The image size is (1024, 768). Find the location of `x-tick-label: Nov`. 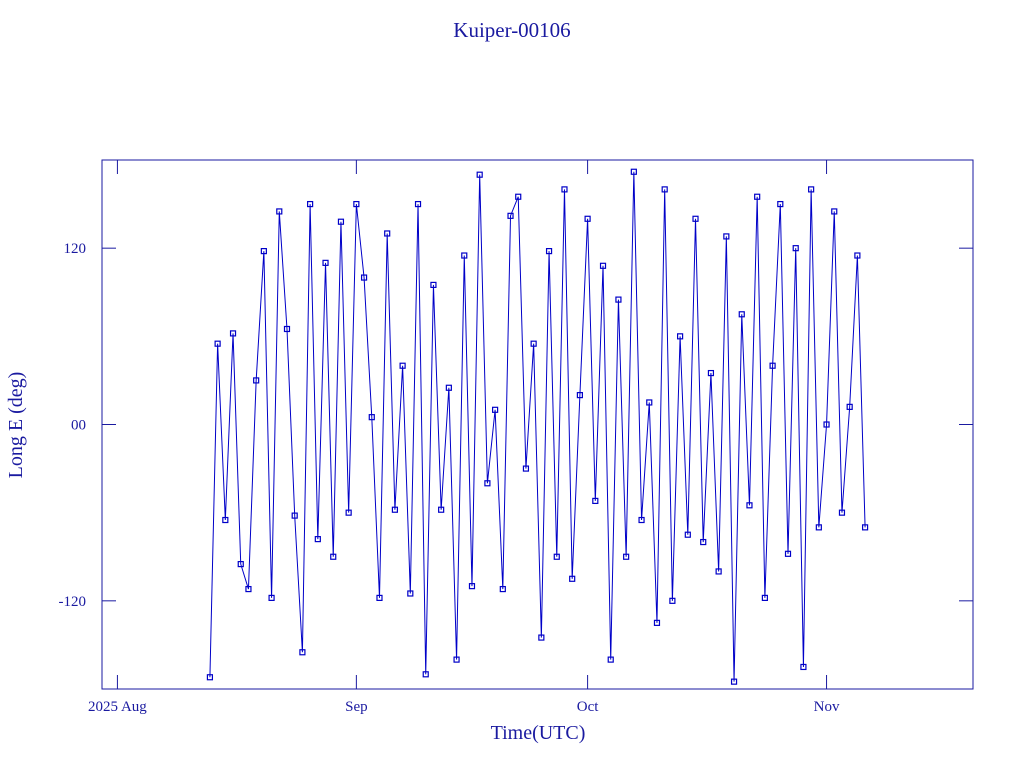

x-tick-label: Nov is located at coordinates (827, 707).